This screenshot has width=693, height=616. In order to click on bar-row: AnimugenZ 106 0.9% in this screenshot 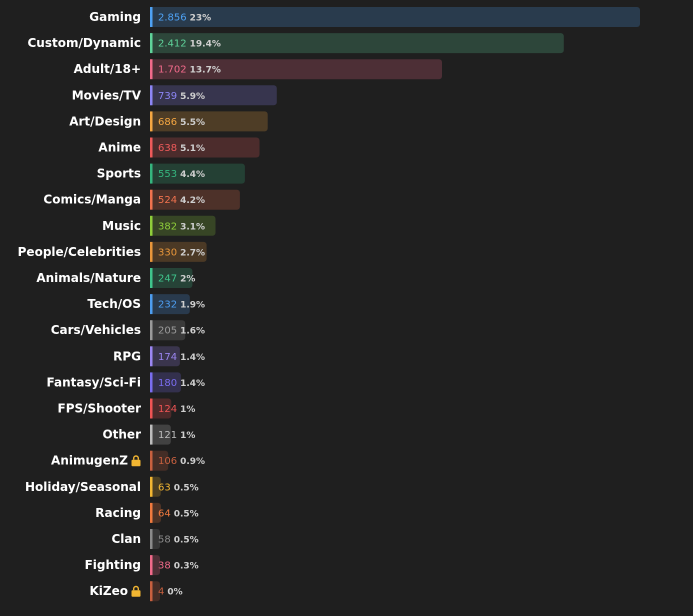, I will do `click(128, 460)`.